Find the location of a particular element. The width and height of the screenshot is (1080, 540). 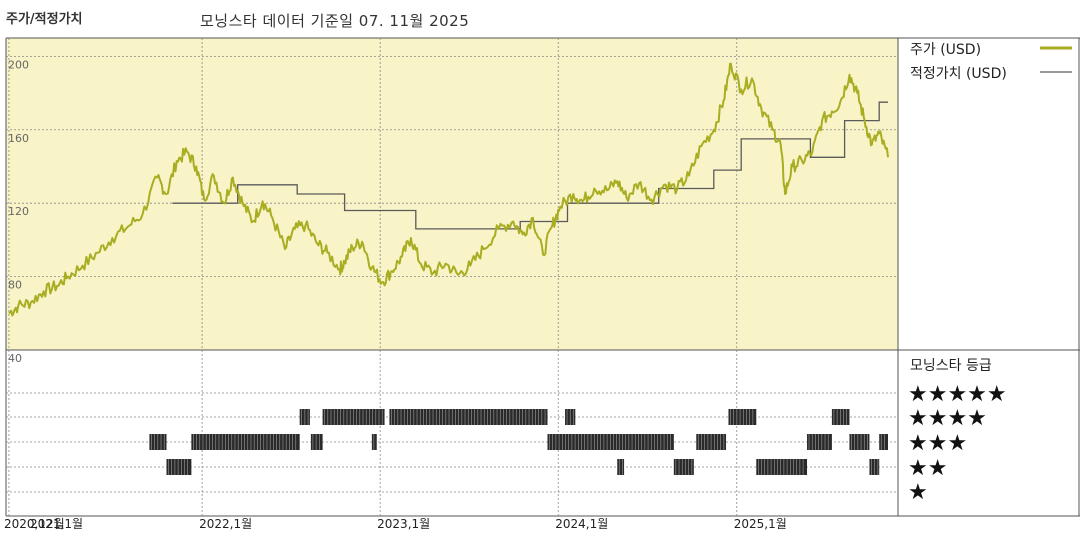

x-tick-label-3: 2024,1월 is located at coordinates (581, 524).